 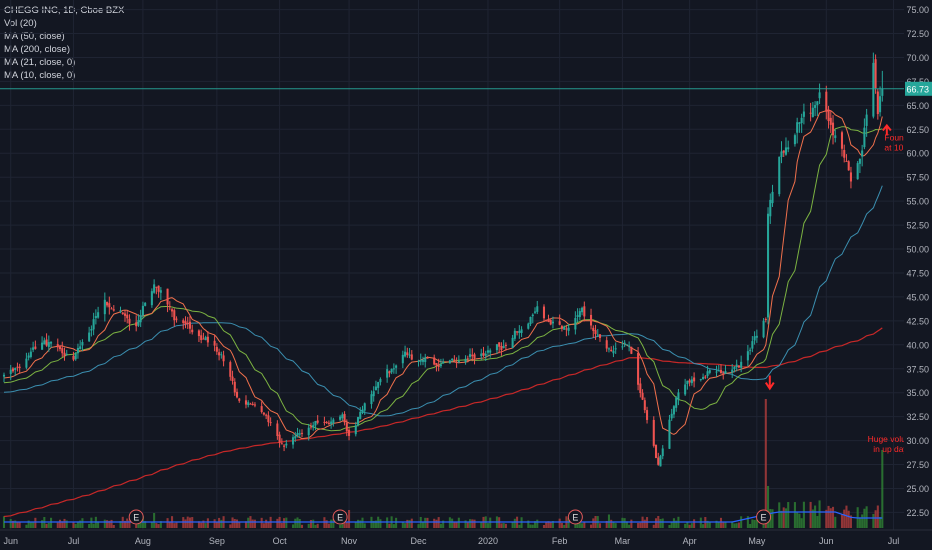 What do you see at coordinates (917, 321) in the screenshot?
I see `y-tick-label: 42.50` at bounding box center [917, 321].